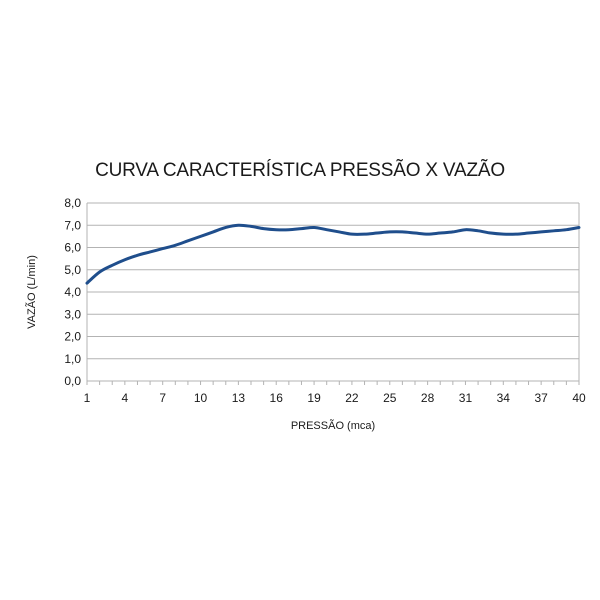  What do you see at coordinates (335, 398) in the screenshot?
I see `x-tick-labels: 1 4 7 10 13 16 19 22 25 28 31 34 37 40` at bounding box center [335, 398].